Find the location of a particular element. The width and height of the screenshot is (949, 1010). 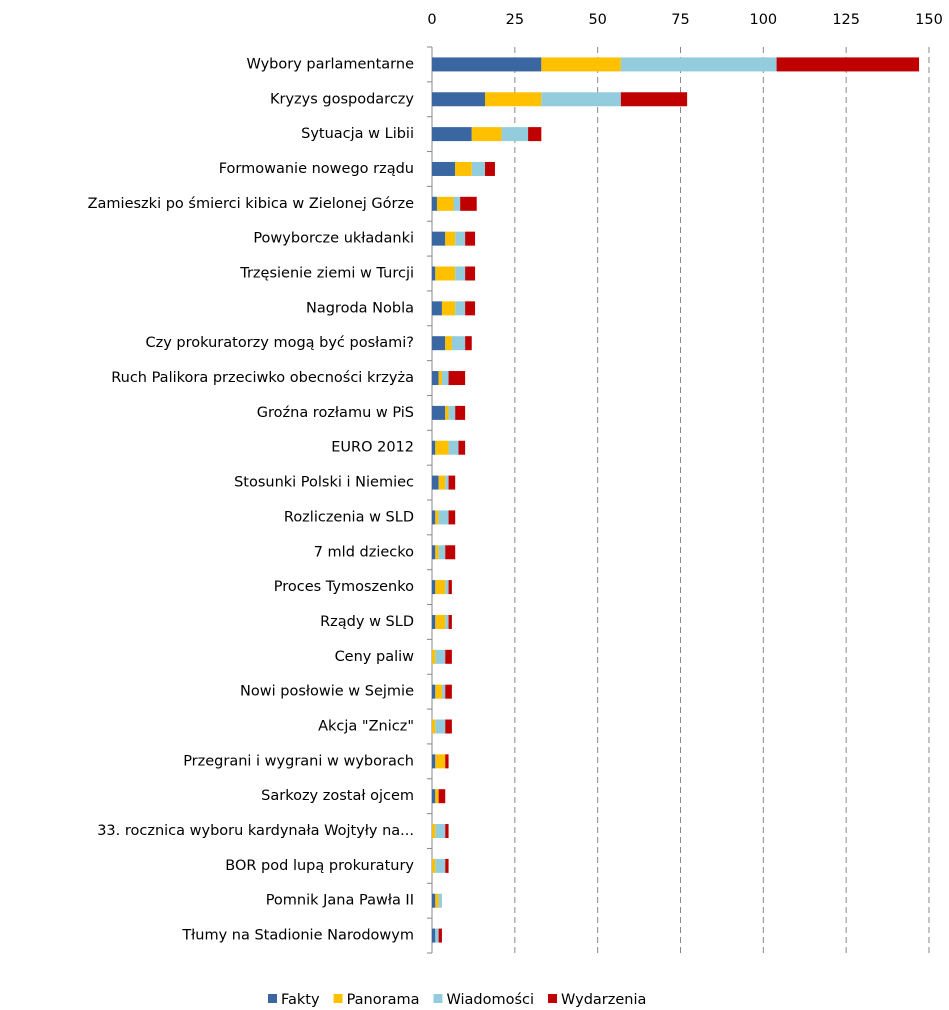

y-tick-label: Czy prokuratorzy mogą być posłami? is located at coordinates (280, 343).